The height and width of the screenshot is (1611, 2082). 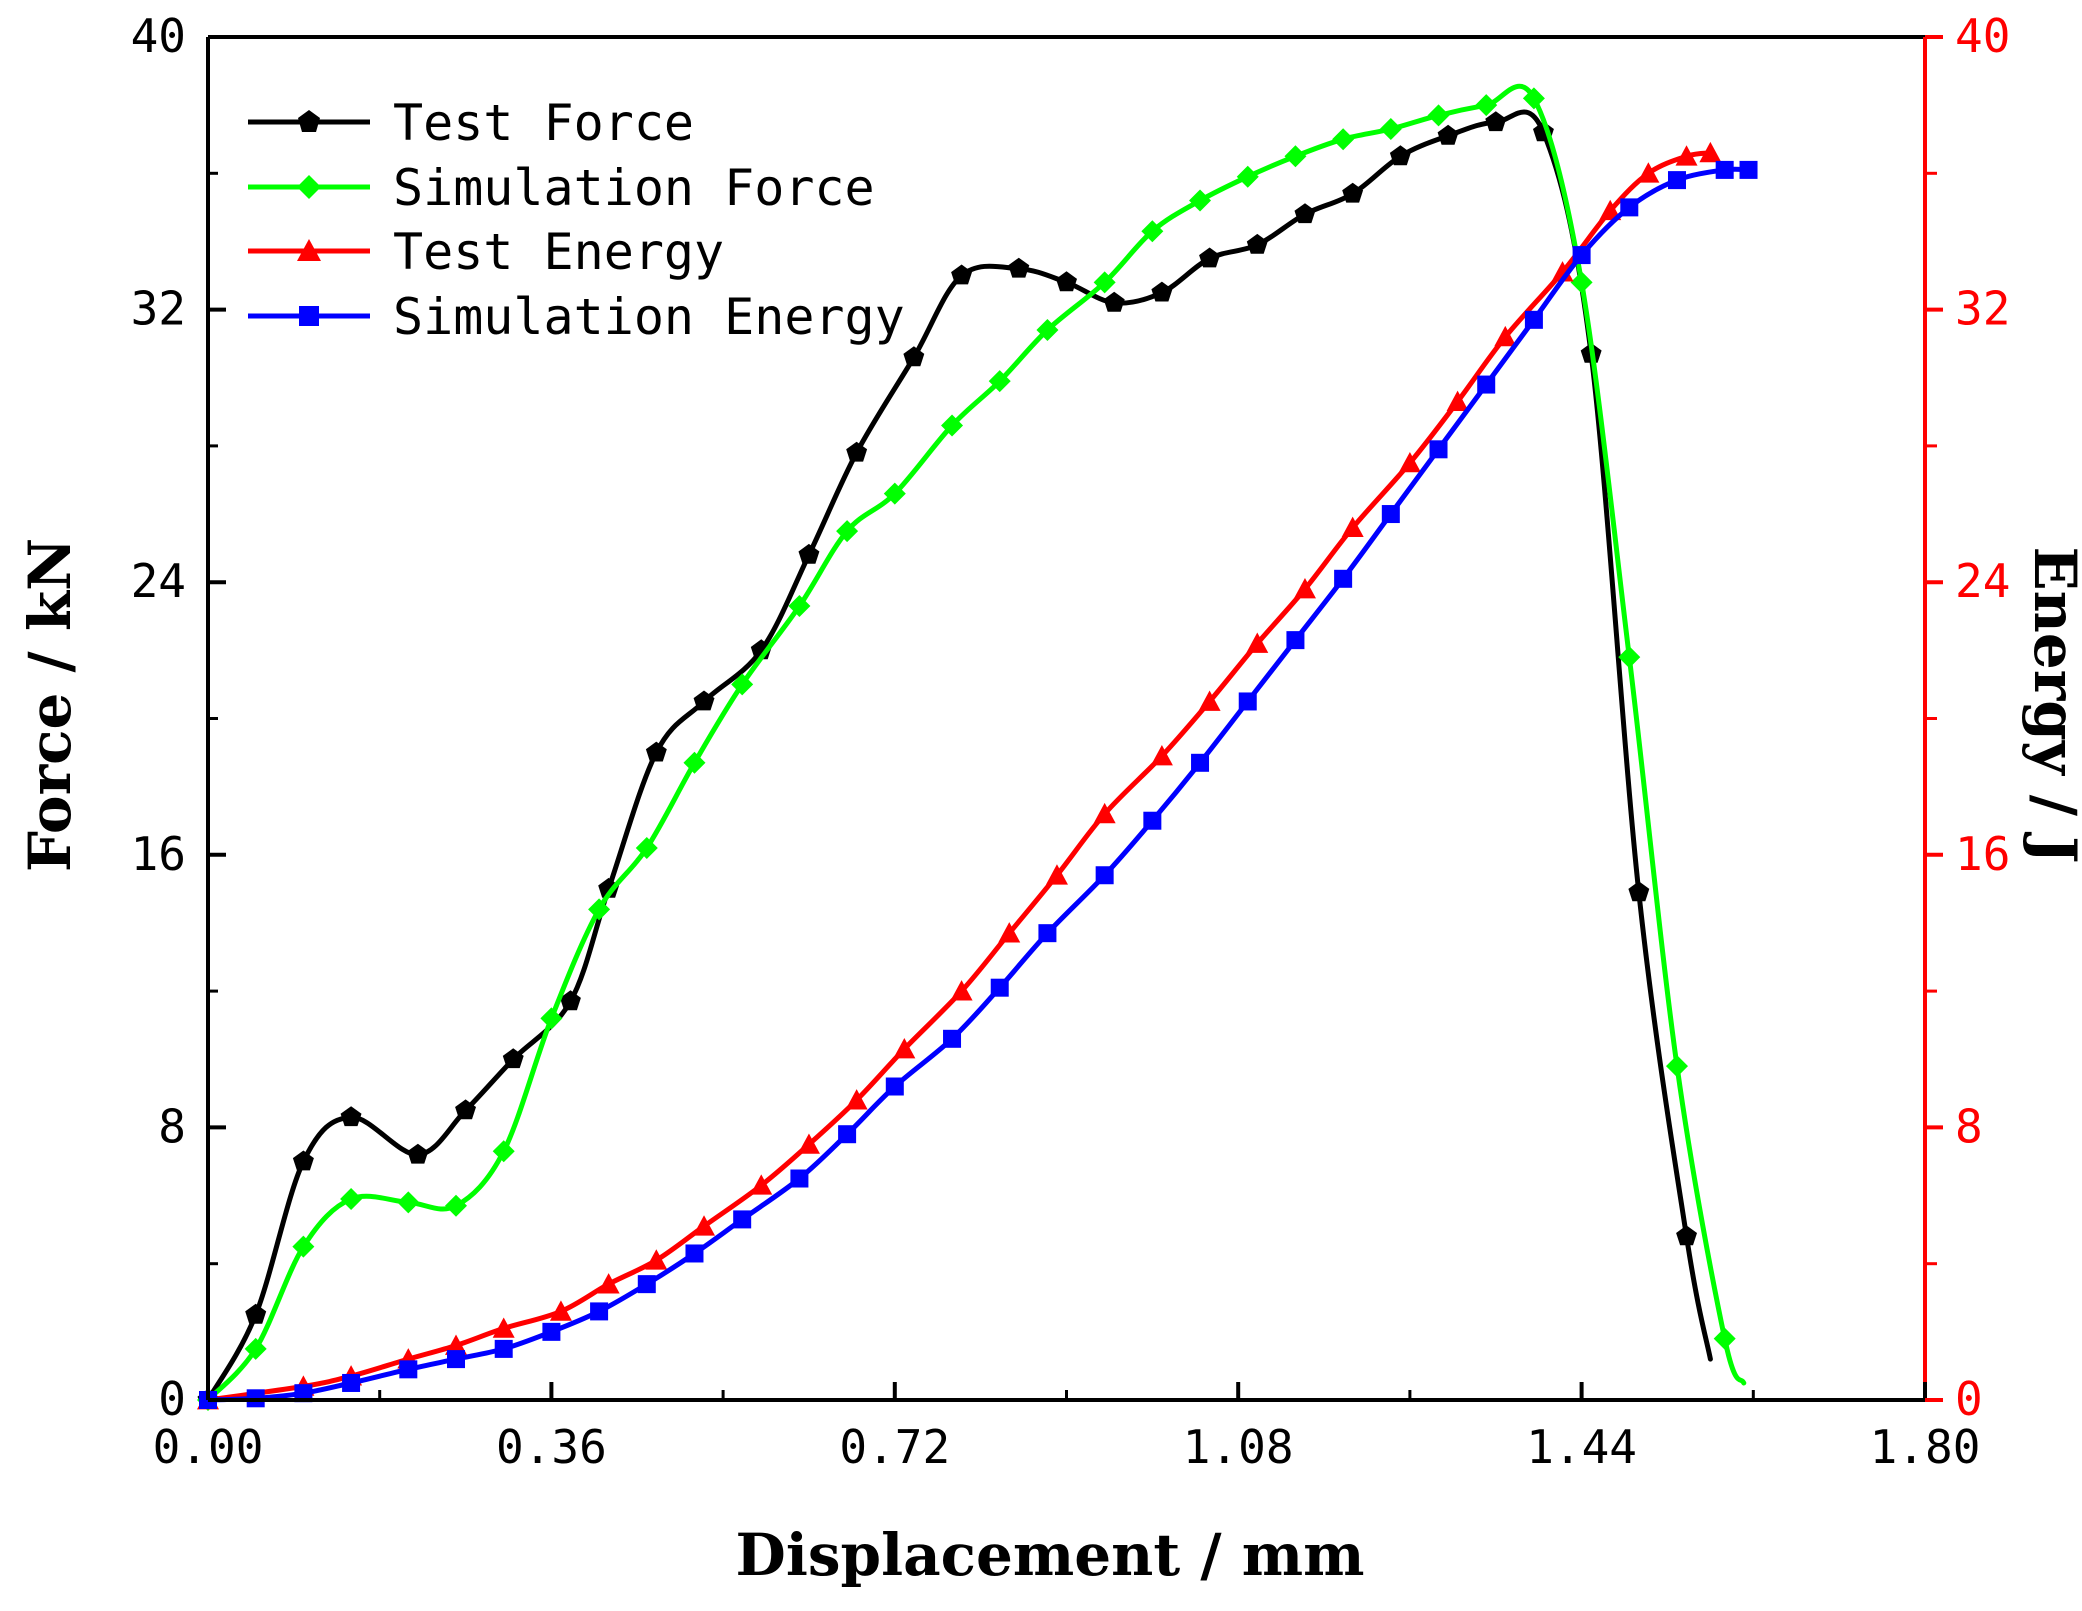 What do you see at coordinates (649, 317) in the screenshot?
I see `legend-label-simulation-energy: Simulation Energy` at bounding box center [649, 317].